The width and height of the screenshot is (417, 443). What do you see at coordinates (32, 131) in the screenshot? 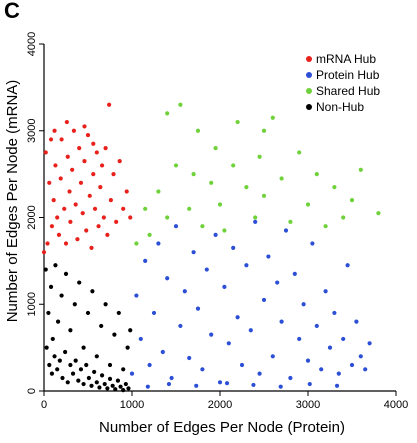
I see `y-tick-label: 3000` at bounding box center [32, 131].